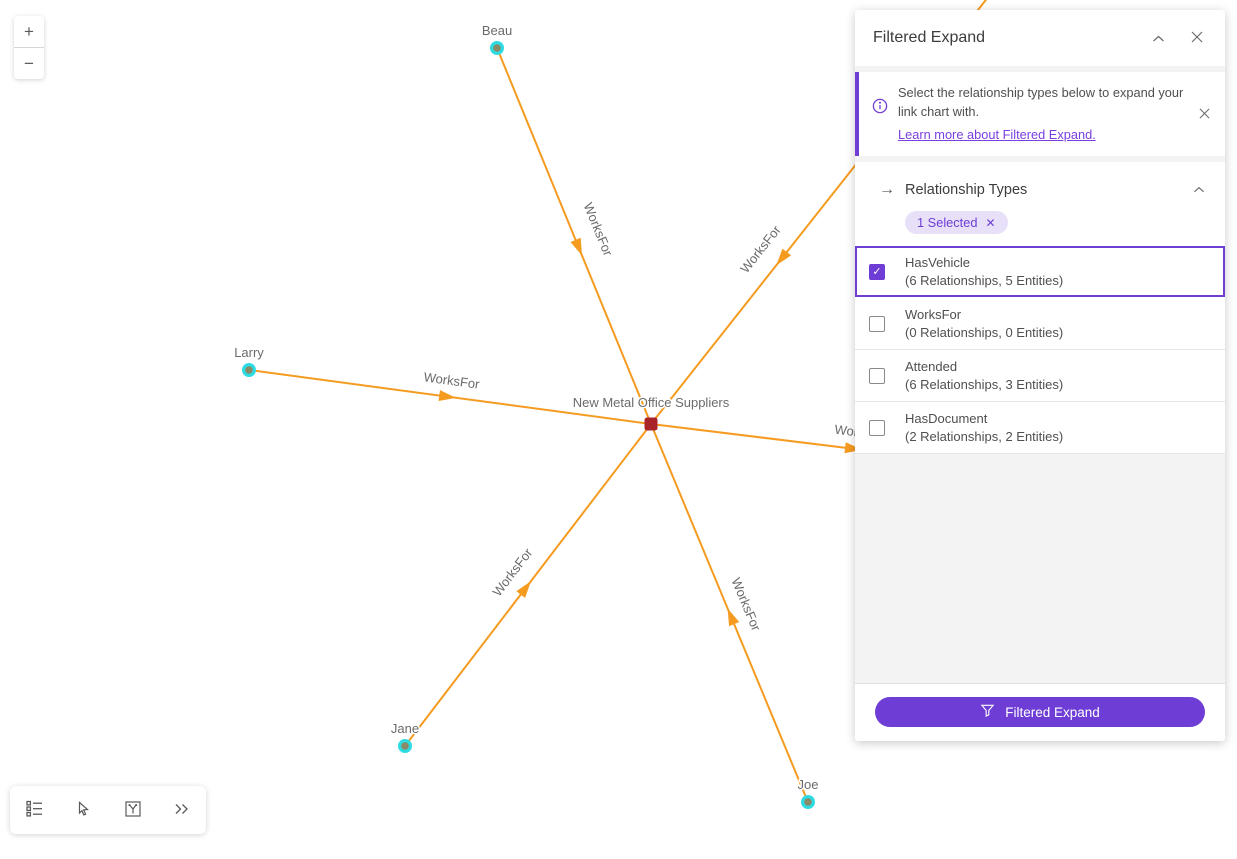  I want to click on relationship-type-checkbox: ✓, so click(877, 271).